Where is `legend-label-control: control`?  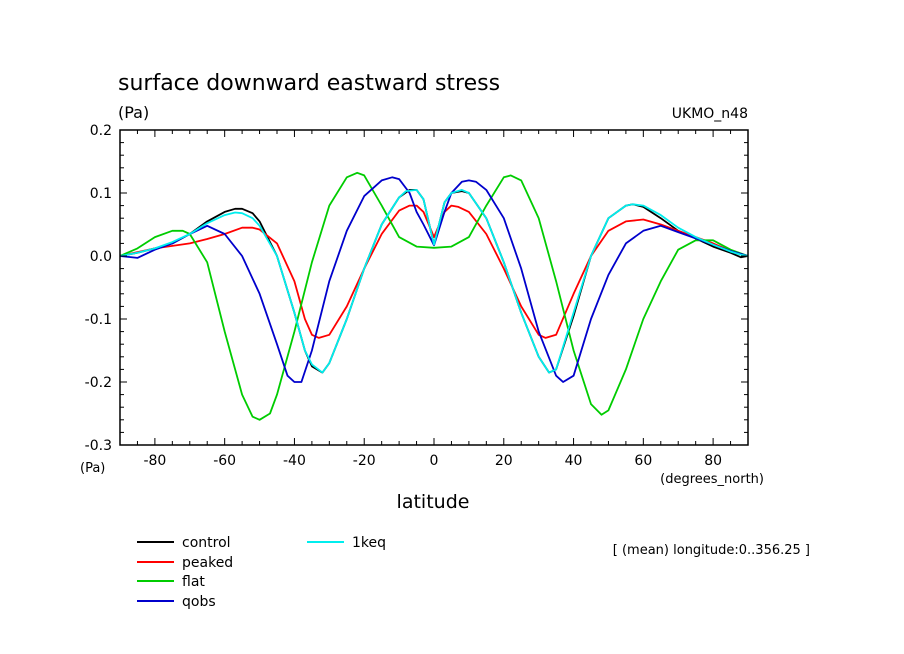 legend-label-control: control is located at coordinates (206, 543).